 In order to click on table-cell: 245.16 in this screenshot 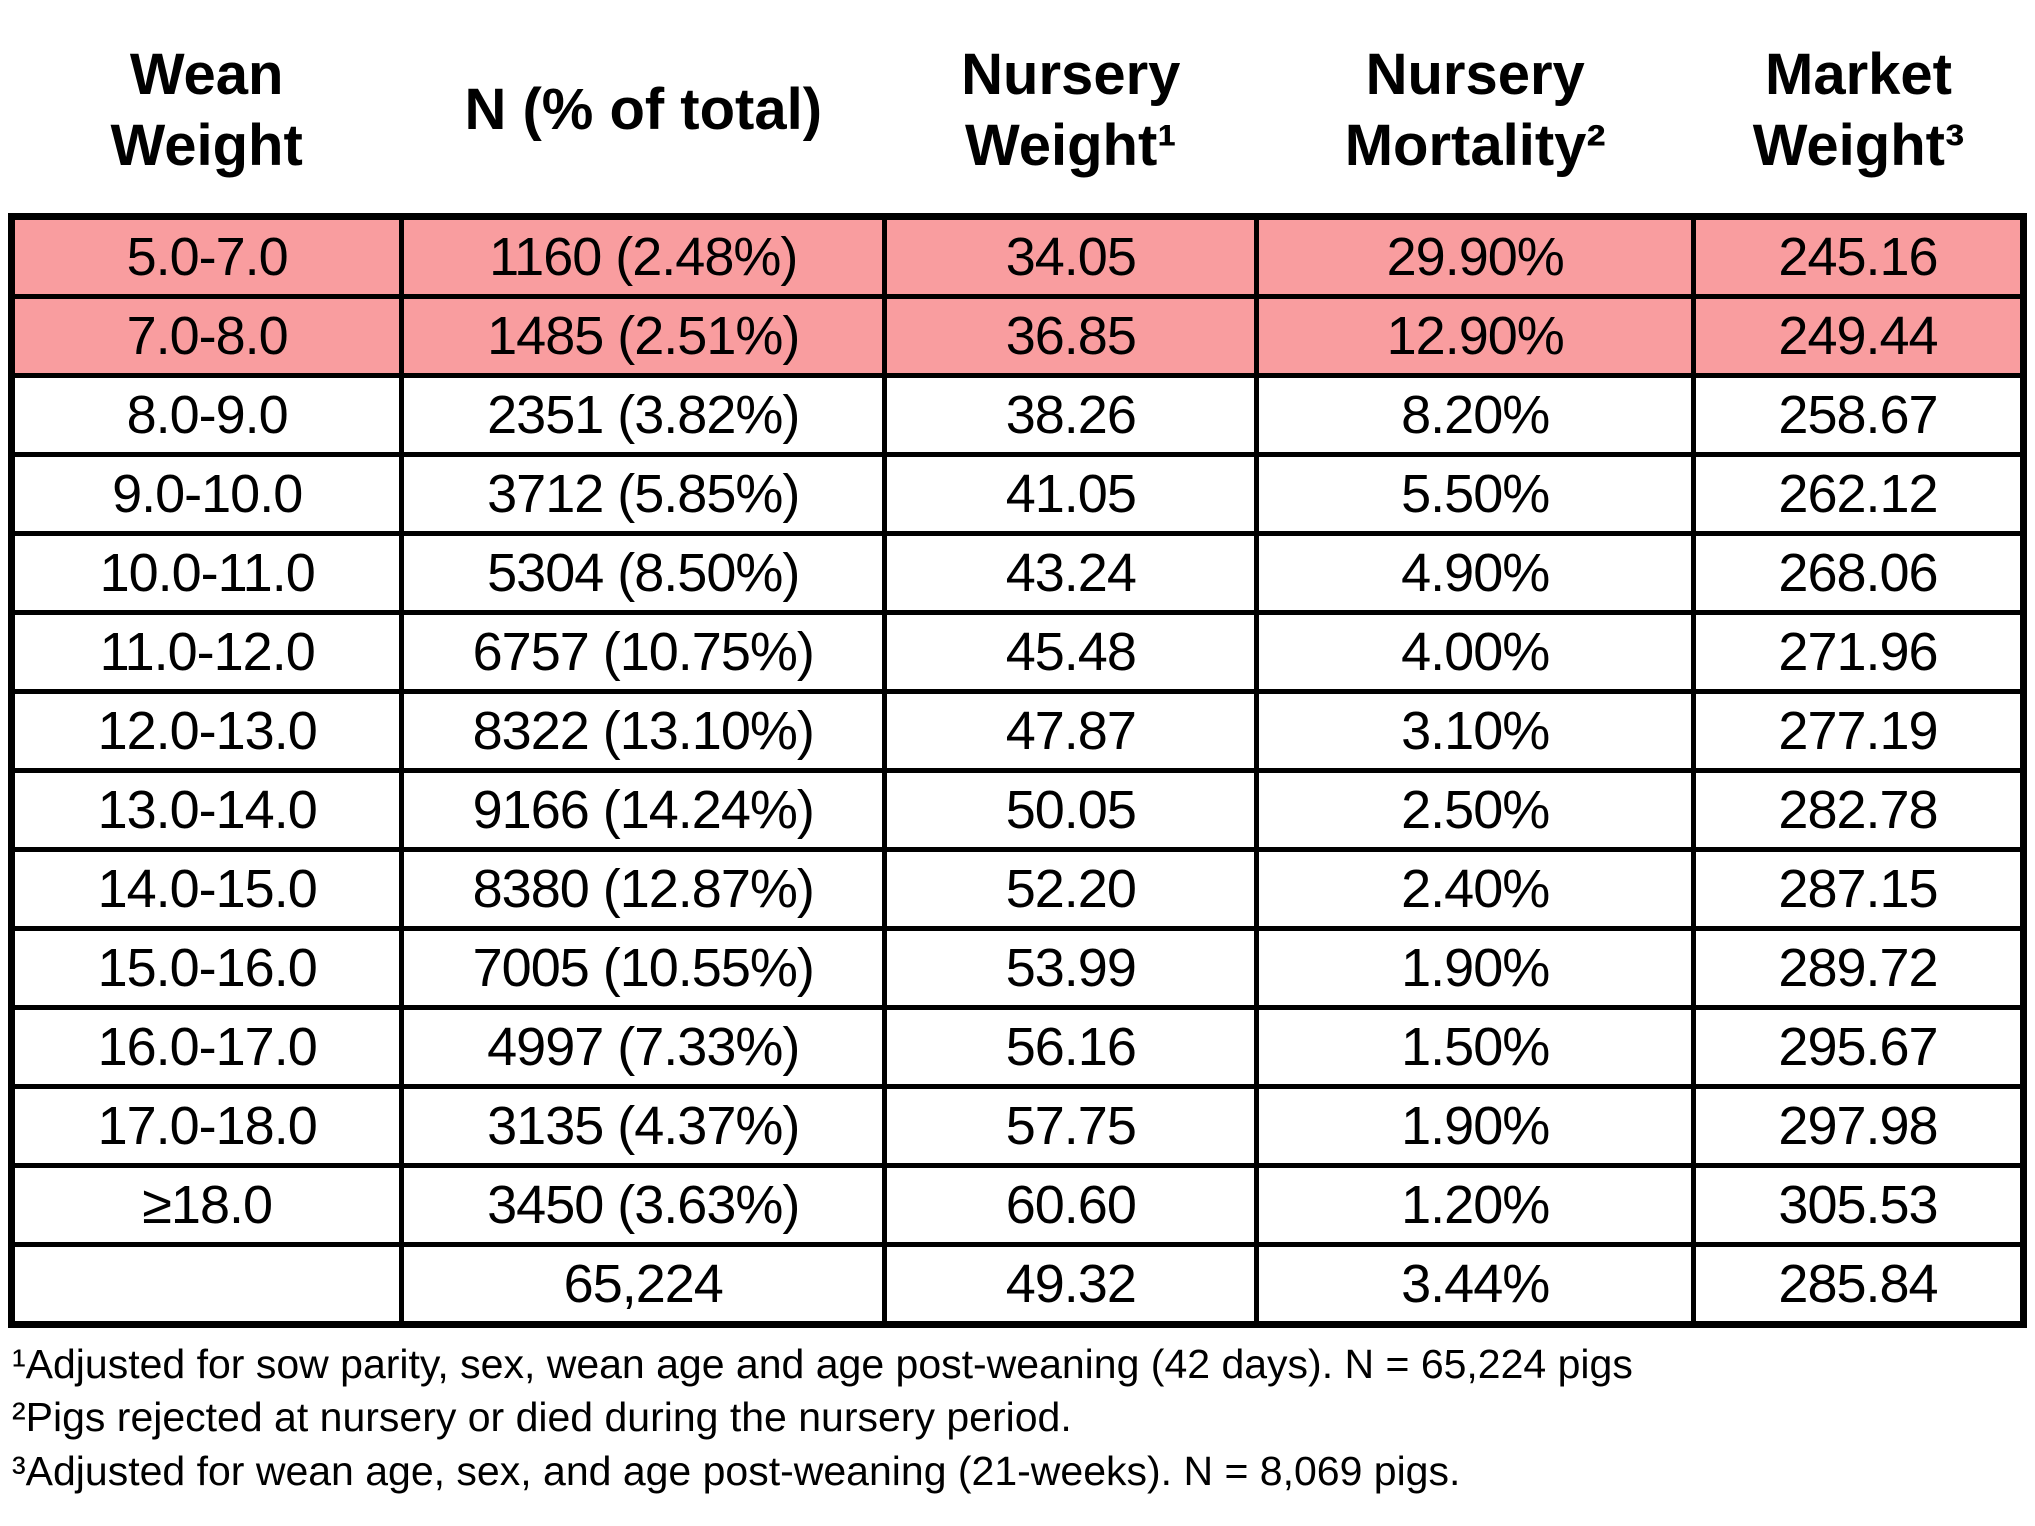, I will do `click(1859, 256)`.